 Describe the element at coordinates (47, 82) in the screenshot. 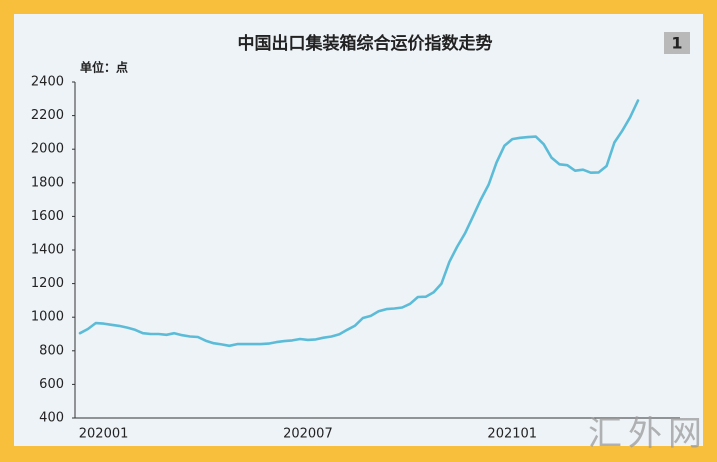

I see `y-tick-label: 2400` at that location.